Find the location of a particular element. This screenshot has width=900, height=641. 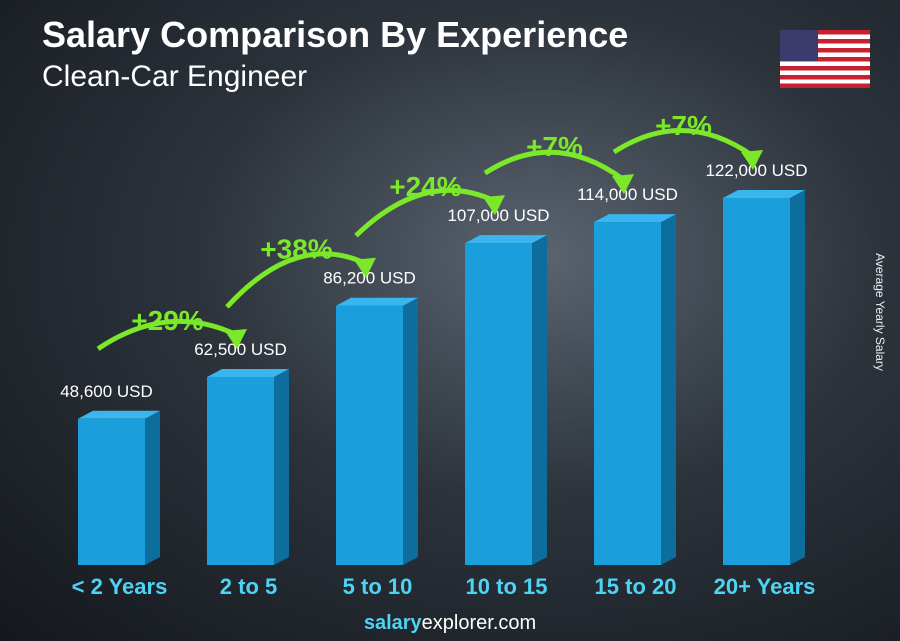

value-label: 107,000 USD is located at coordinates (498, 215).